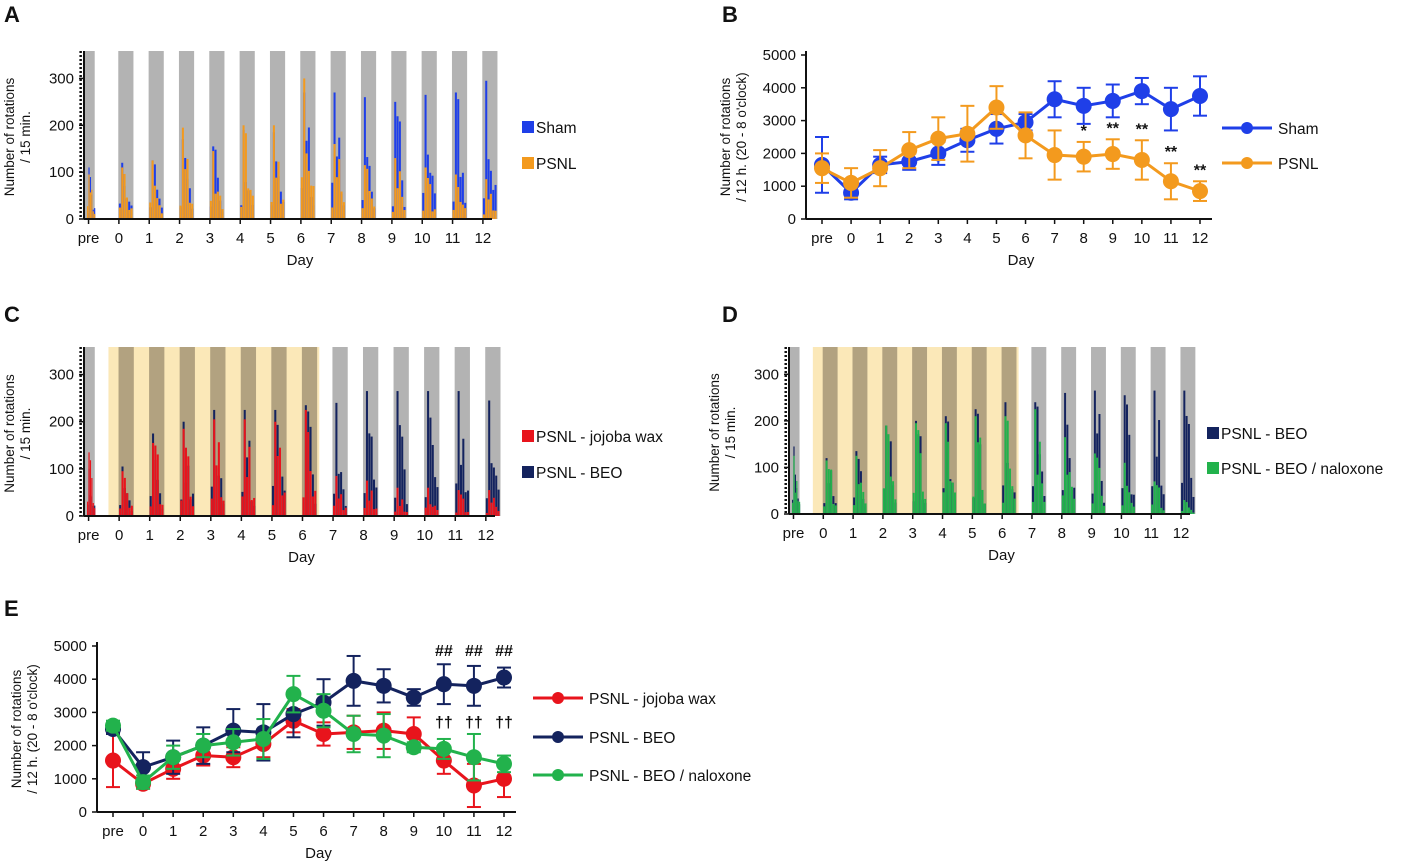 The width and height of the screenshot is (1410, 864). I want to click on legend-label: PSNL - jojoba wax, so click(652, 699).